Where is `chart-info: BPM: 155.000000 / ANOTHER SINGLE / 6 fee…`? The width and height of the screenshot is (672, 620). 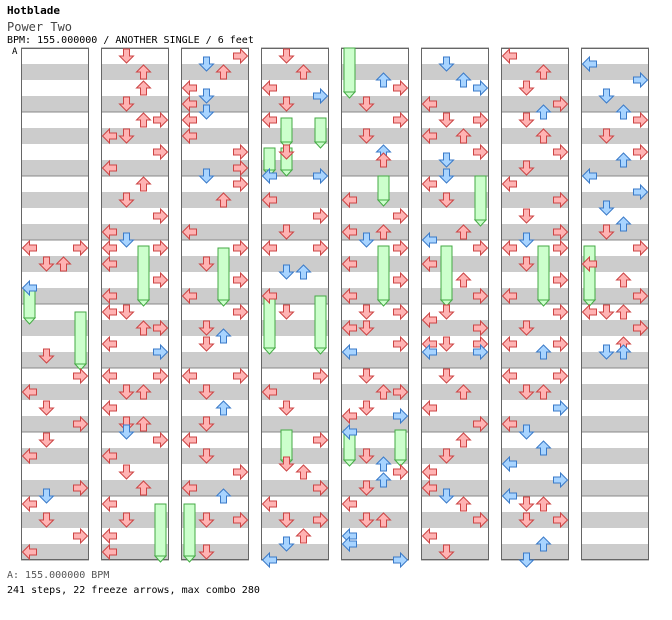 chart-info: BPM: 155.000000 / ANOTHER SINGLE / 6 fee… is located at coordinates (130, 40).